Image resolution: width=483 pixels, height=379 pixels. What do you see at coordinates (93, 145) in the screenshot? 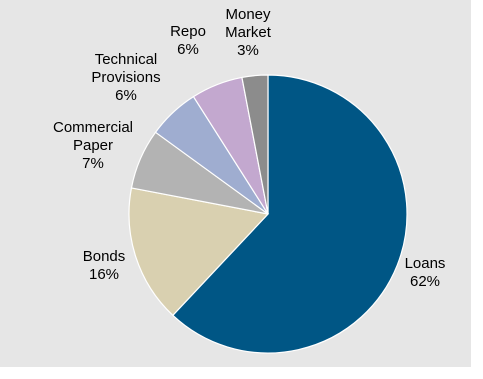
I see `data-label-commercial-paper: Commercial Paper 7%` at bounding box center [93, 145].